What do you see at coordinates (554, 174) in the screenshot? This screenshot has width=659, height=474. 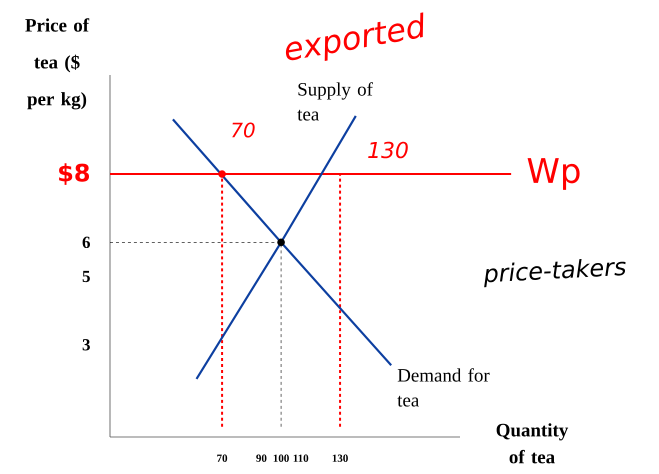 I see `ref-line-label: Wp` at bounding box center [554, 174].